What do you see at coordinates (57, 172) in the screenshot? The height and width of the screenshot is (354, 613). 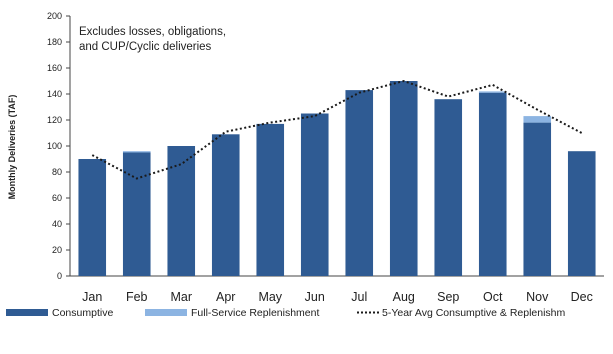 I see `y-tick-label: 80` at bounding box center [57, 172].